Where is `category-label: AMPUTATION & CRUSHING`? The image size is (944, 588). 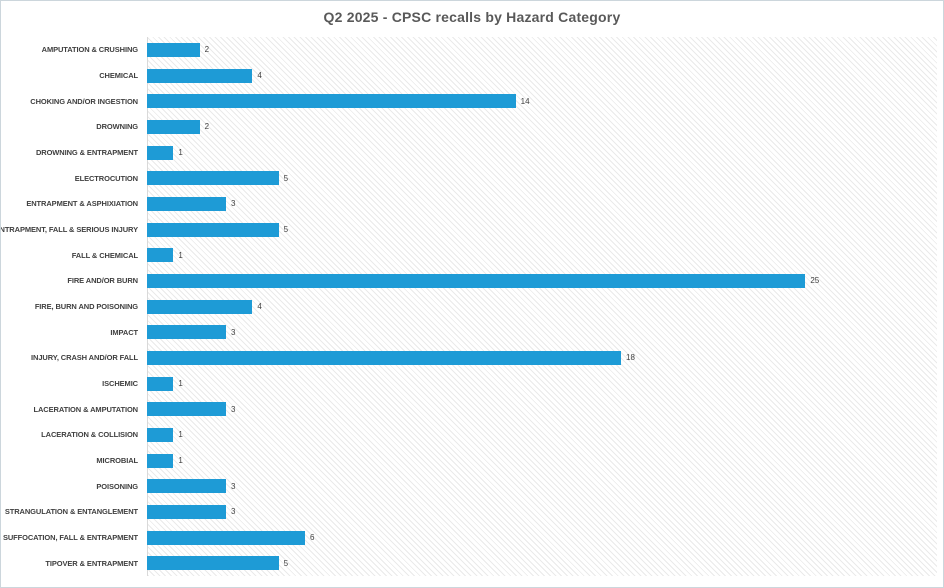 category-label: AMPUTATION & CRUSHING is located at coordinates (89, 50).